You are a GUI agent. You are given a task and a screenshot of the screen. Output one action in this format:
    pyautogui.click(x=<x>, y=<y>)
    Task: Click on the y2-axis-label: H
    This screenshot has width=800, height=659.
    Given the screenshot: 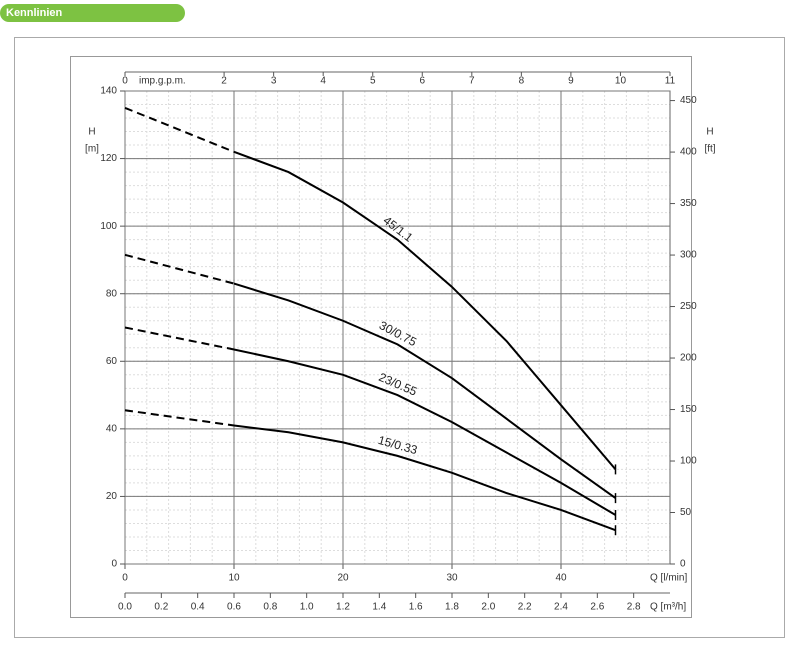 What is the action you would take?
    pyautogui.click(x=709, y=132)
    